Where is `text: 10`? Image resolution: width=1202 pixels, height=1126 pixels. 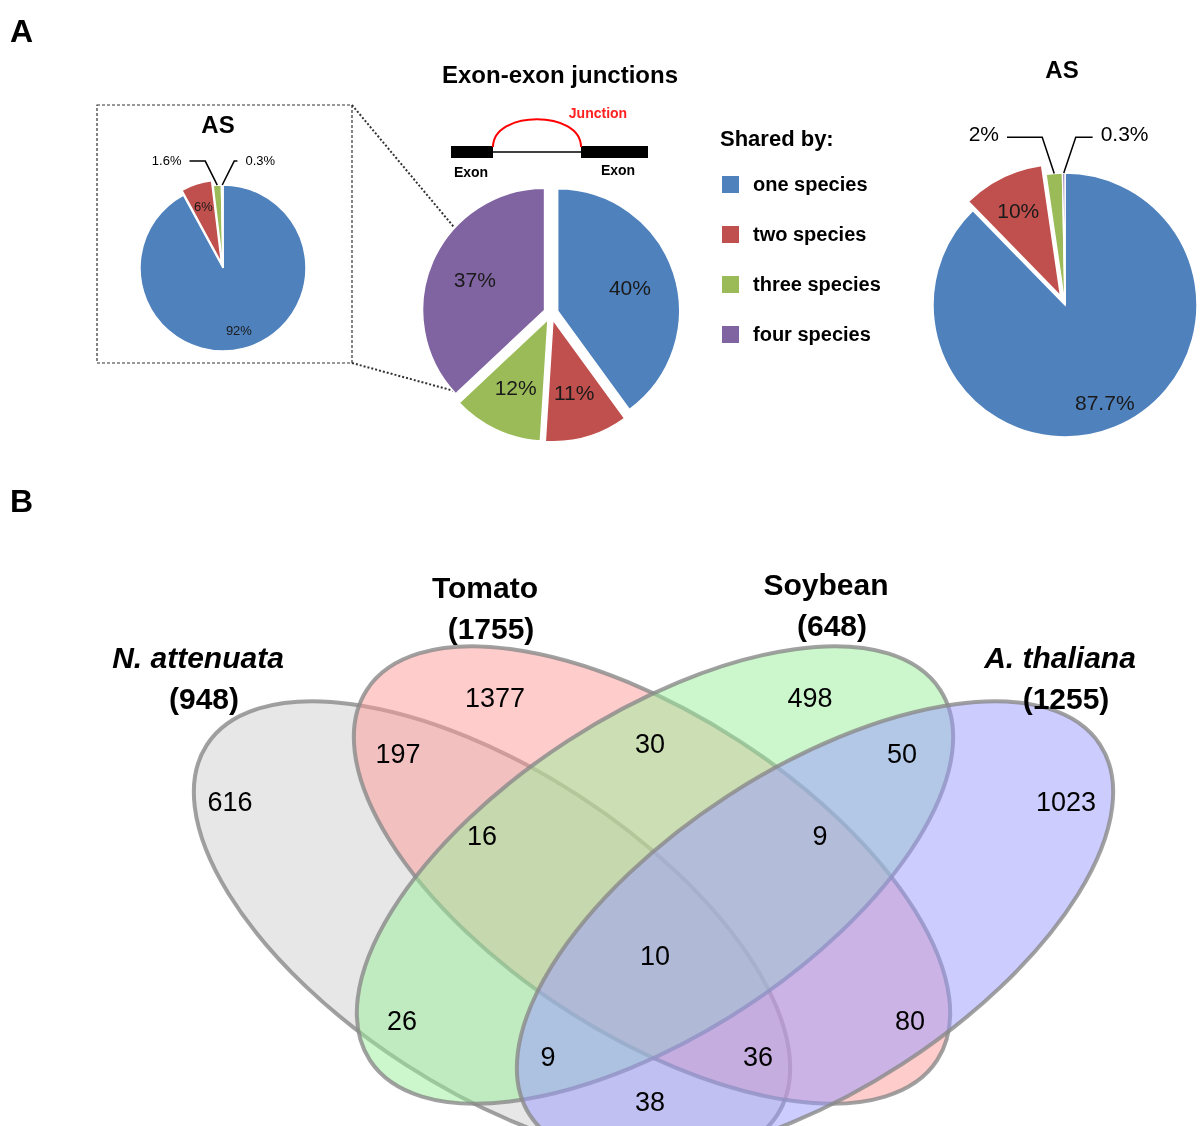
text: 10 is located at coordinates (655, 956).